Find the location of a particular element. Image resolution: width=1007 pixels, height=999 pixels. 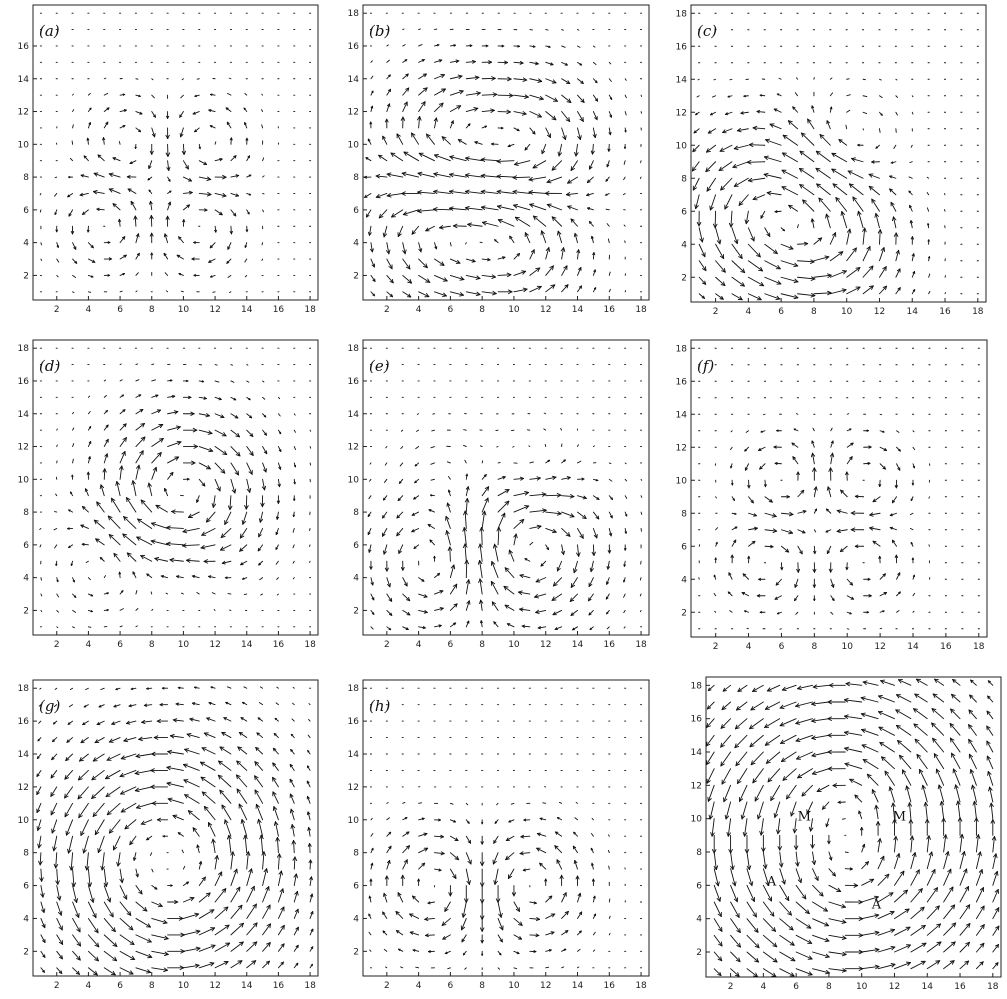

x-tick-label: 8 is located at coordinates (814, 312).